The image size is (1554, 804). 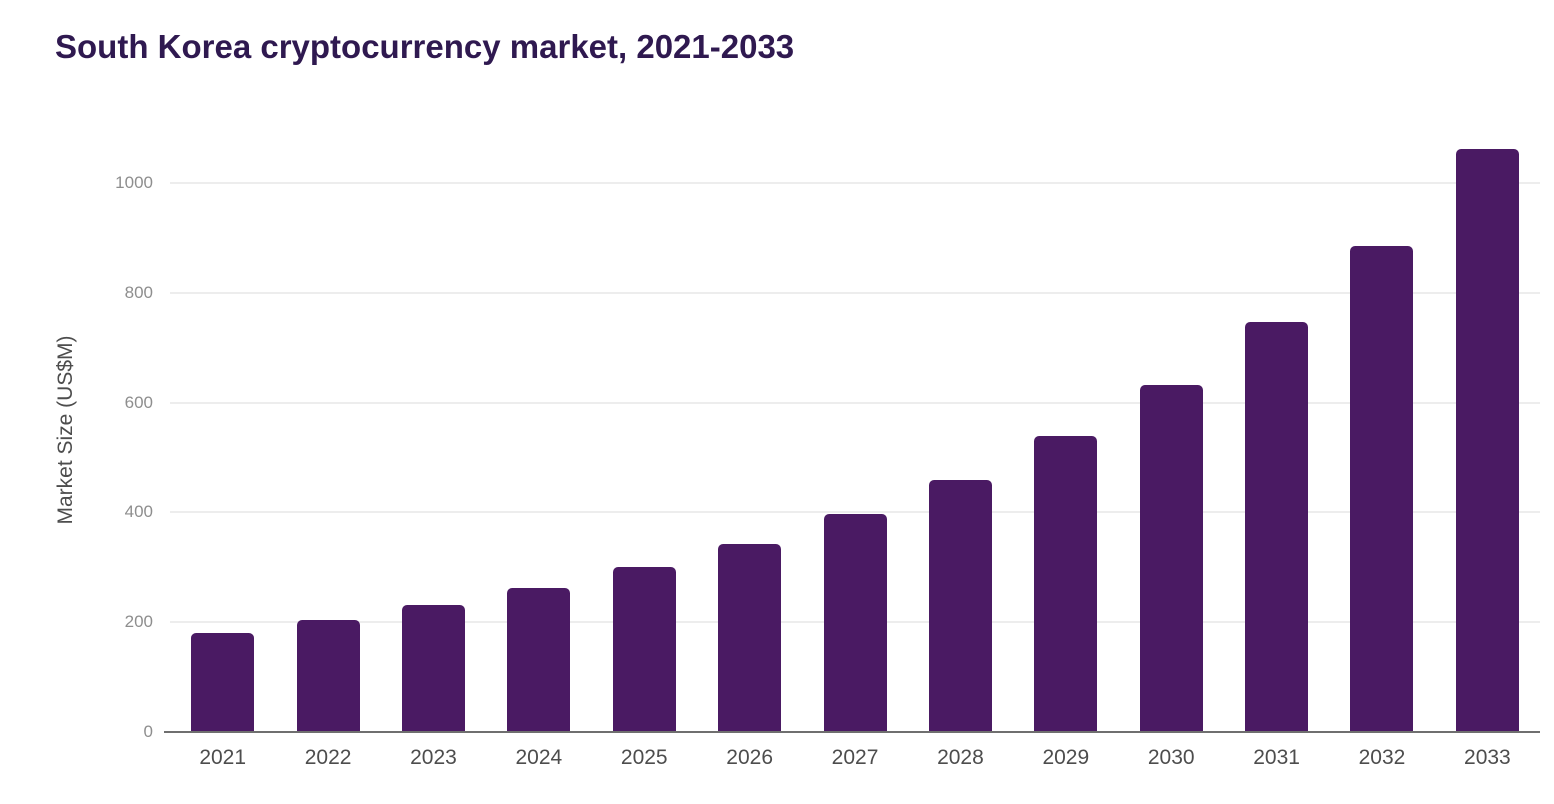 I want to click on x-tick-label: 2032, so click(x=1382, y=757).